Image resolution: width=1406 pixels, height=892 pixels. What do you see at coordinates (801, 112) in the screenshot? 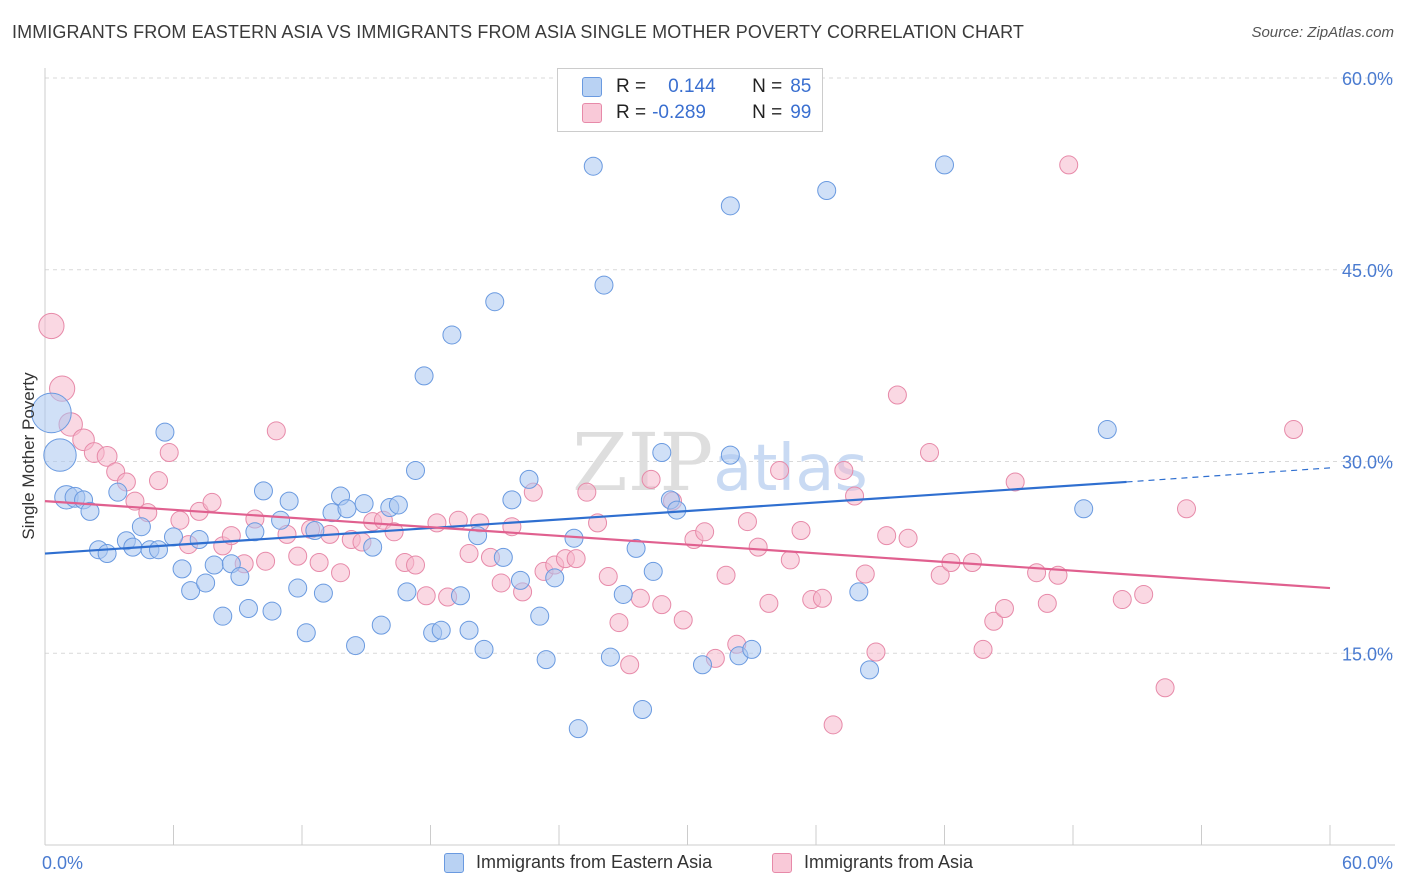
I see `legend-n-value-2: 99` at bounding box center [801, 112].